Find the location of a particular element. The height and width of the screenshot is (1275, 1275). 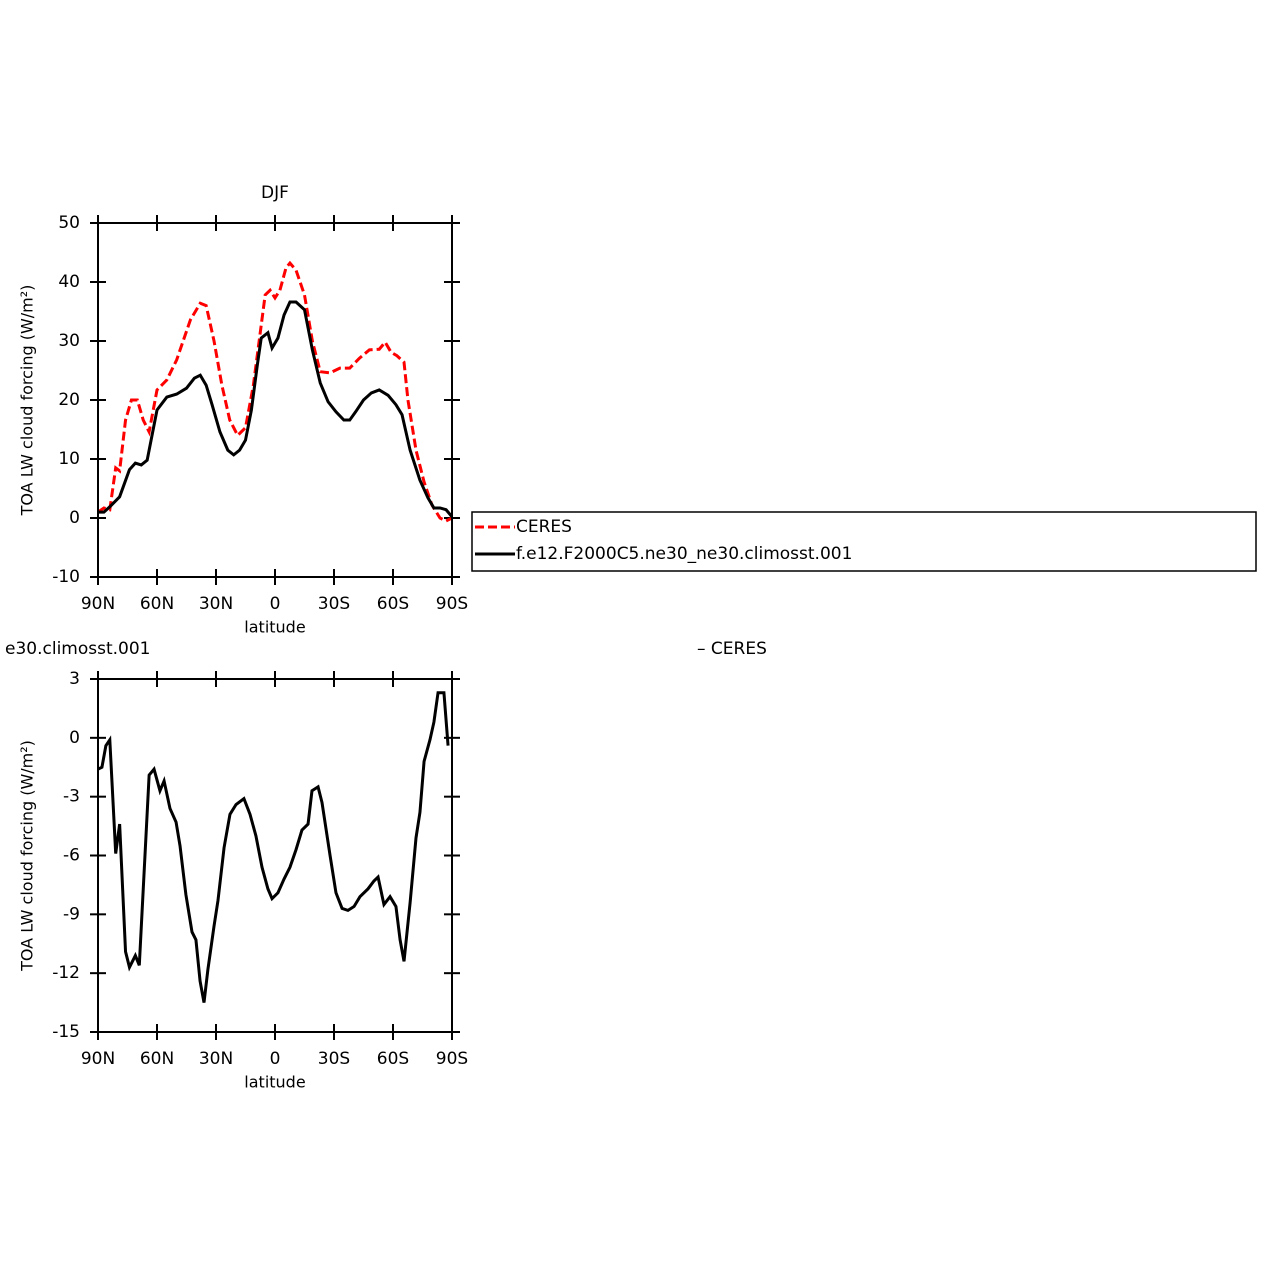

chart-title: DJF is located at coordinates (275, 193).